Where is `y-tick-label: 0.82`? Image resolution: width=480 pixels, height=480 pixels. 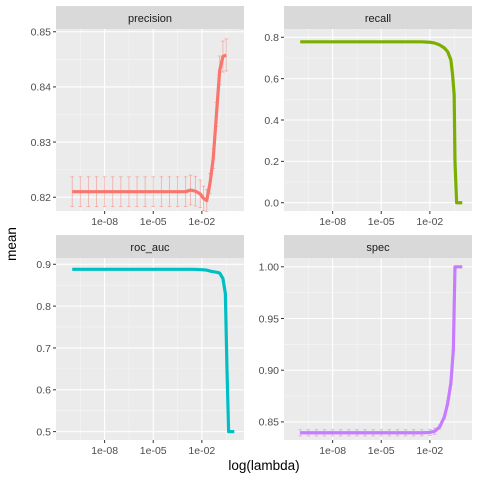 y-tick-label: 0.82 is located at coordinates (41, 198).